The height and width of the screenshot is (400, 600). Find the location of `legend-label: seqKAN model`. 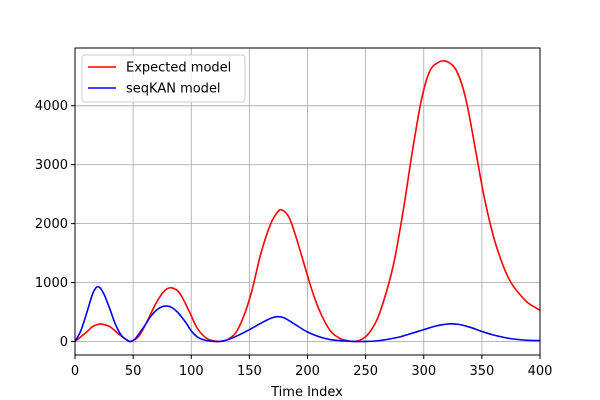

legend-label: seqKAN model is located at coordinates (173, 89).